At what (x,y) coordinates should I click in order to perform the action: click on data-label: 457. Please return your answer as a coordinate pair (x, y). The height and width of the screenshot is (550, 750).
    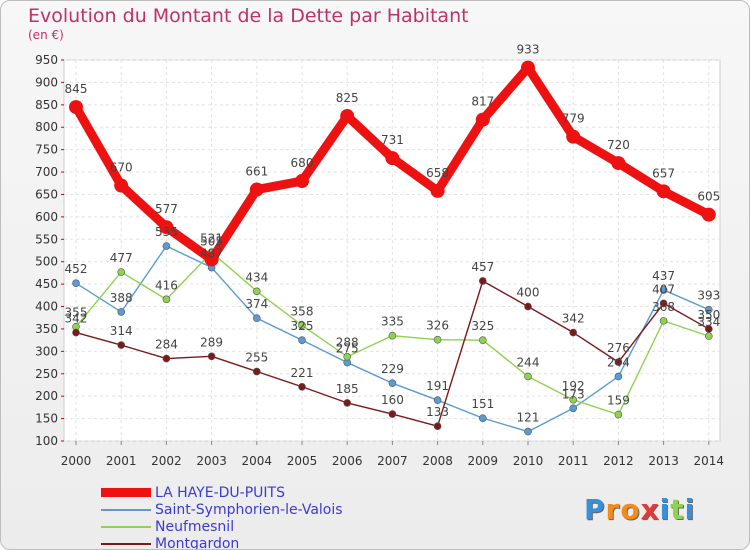
    Looking at the image, I should click on (482, 267).